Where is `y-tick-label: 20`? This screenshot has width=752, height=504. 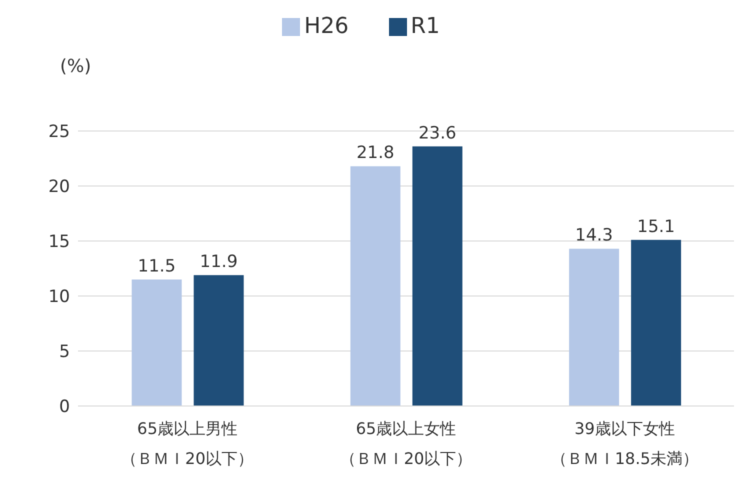
y-tick-label: 20 is located at coordinates (59, 187).